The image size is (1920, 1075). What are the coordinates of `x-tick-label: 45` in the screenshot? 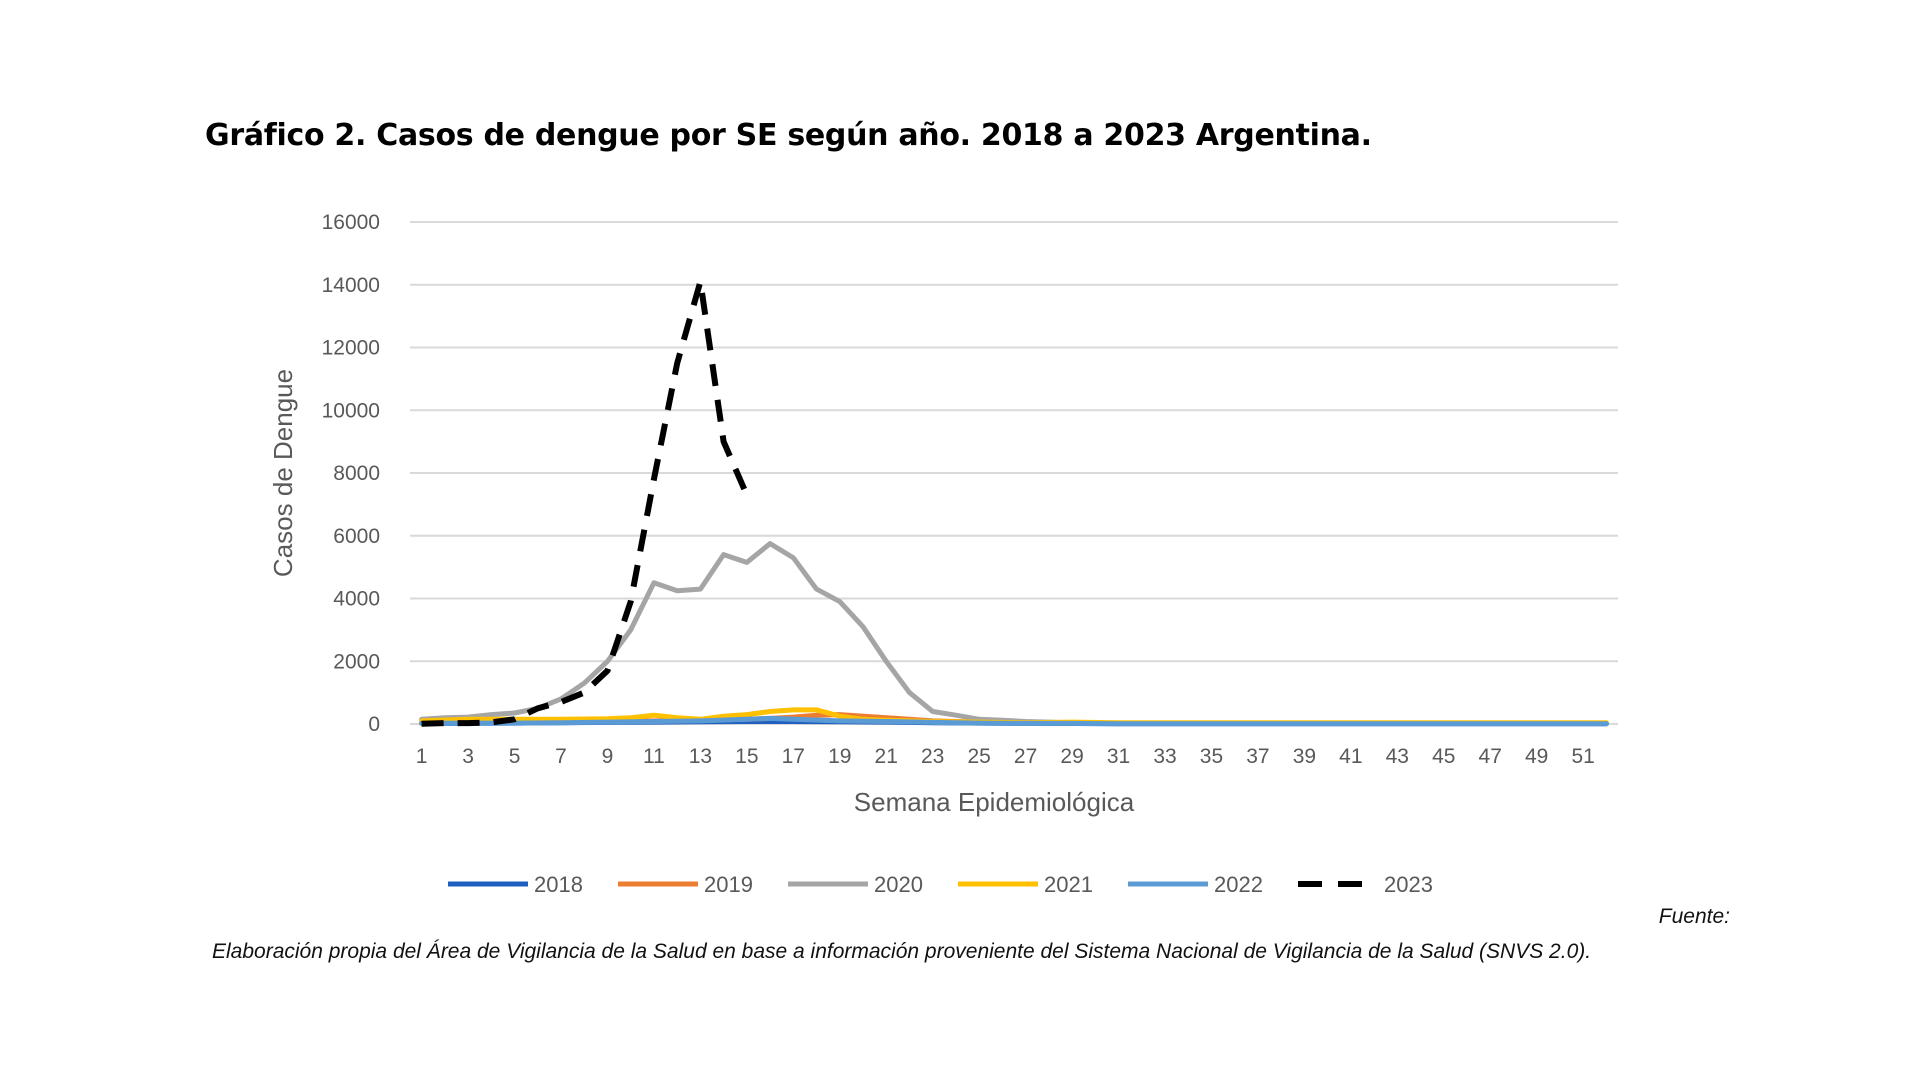 It's located at (1443, 756).